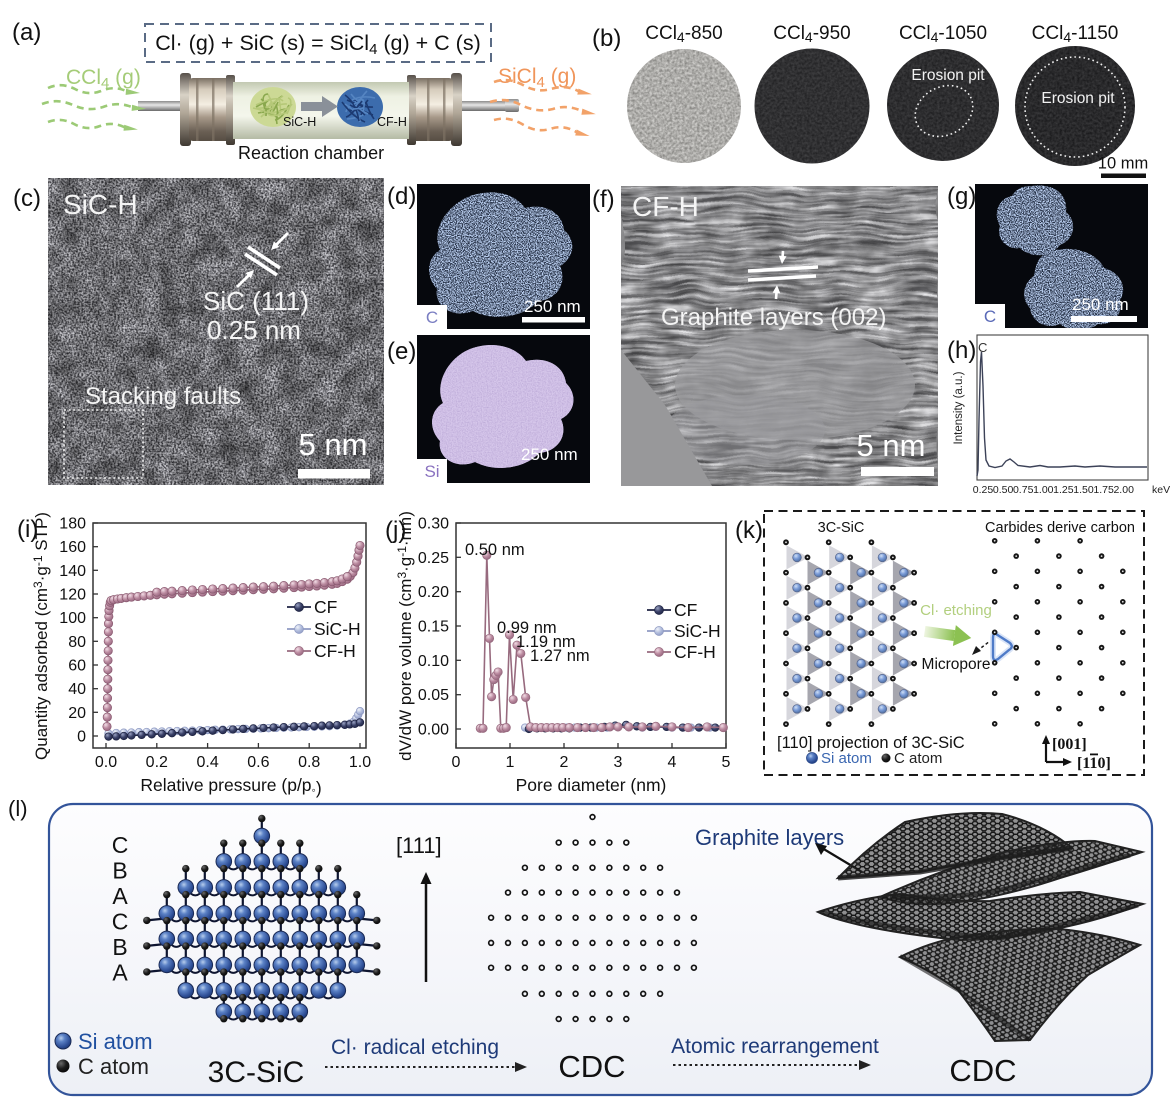 This screenshot has width=1173, height=1108. Describe the element at coordinates (106, 762) in the screenshot. I see `svg-text: 0.0` at that location.